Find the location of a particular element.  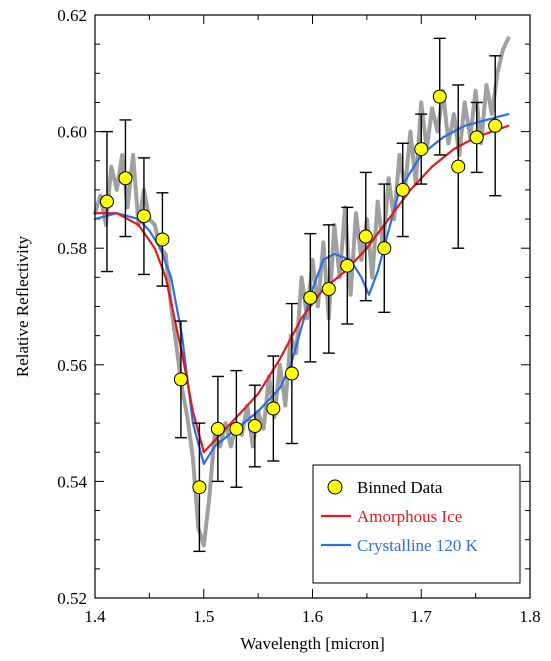

legend-marker-binned is located at coordinates (335, 487).